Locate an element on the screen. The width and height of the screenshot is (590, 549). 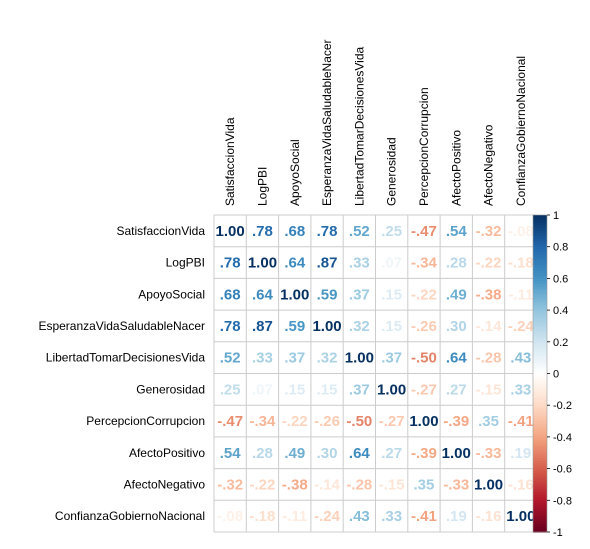
cell-value: .78 is located at coordinates (262, 231).